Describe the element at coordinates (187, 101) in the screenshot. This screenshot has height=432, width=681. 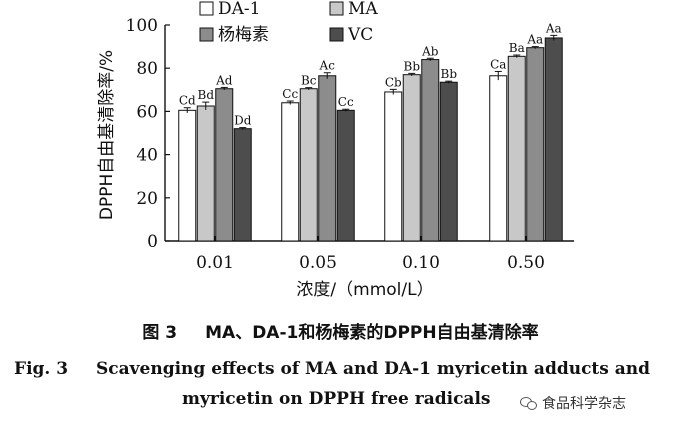
I see `significance-label: Cd` at that location.